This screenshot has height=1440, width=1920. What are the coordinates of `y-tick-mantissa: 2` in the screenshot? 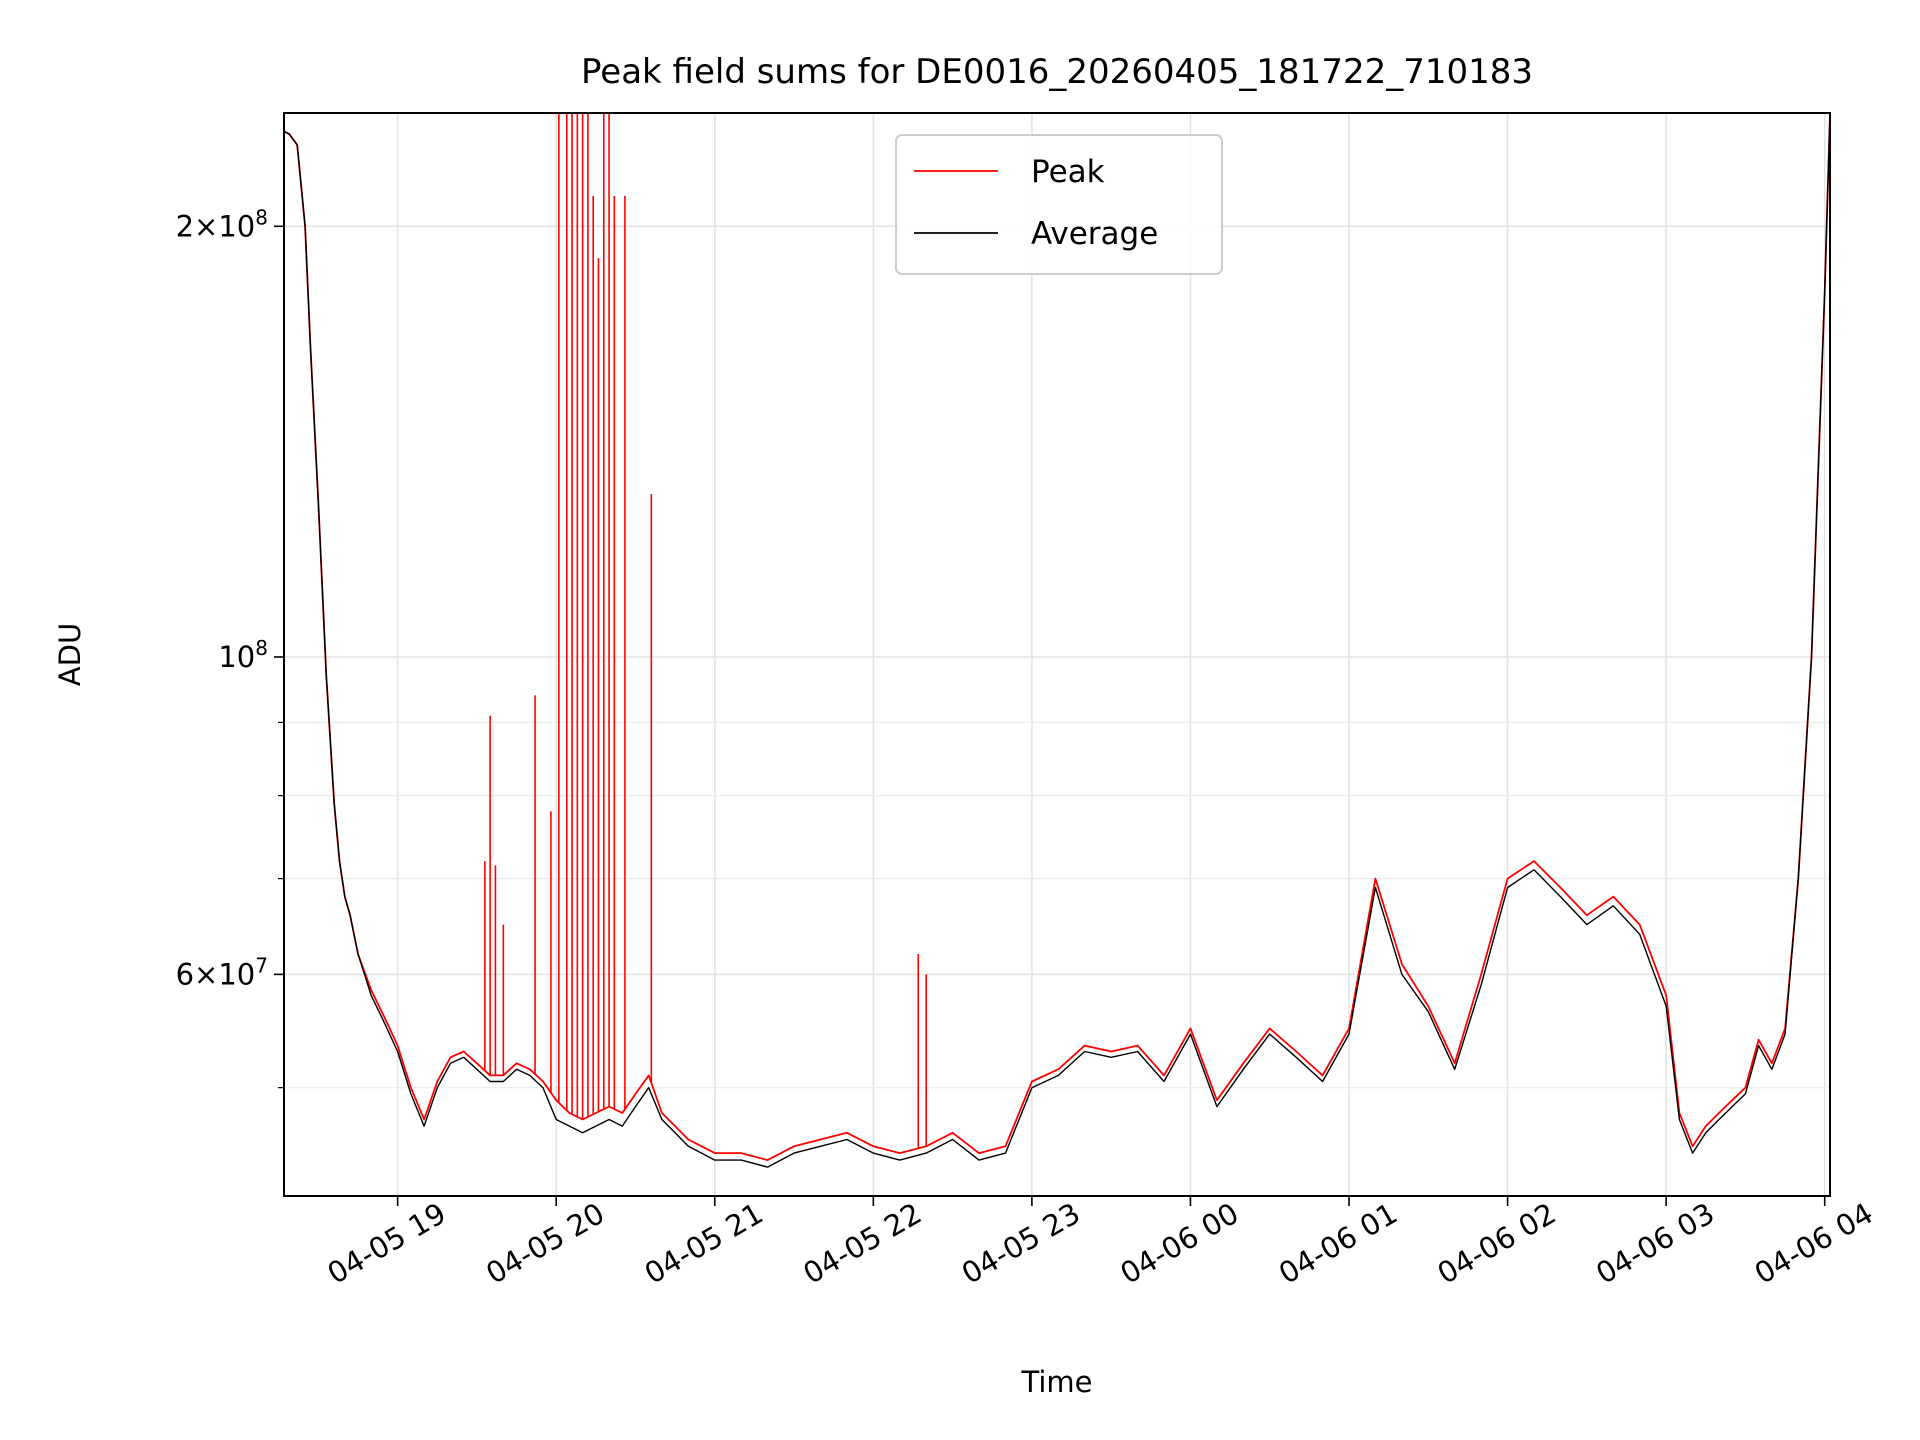 It's located at (185, 226).